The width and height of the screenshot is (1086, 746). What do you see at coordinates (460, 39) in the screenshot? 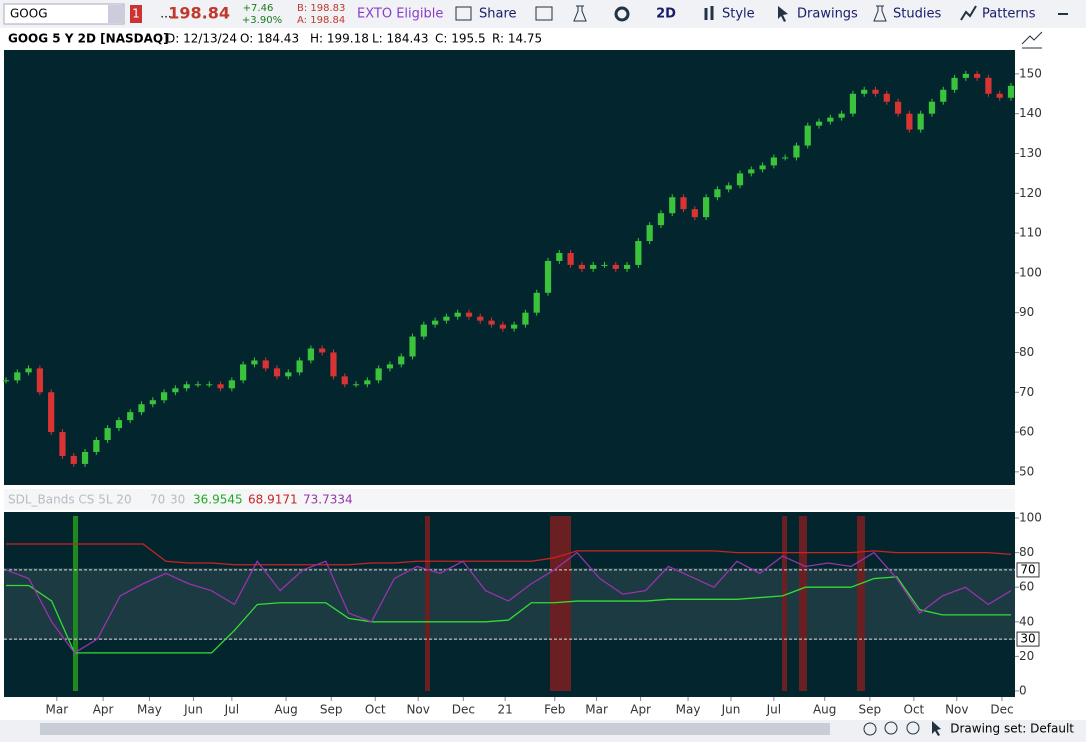
I see `info-close: C: 195.5` at bounding box center [460, 39].